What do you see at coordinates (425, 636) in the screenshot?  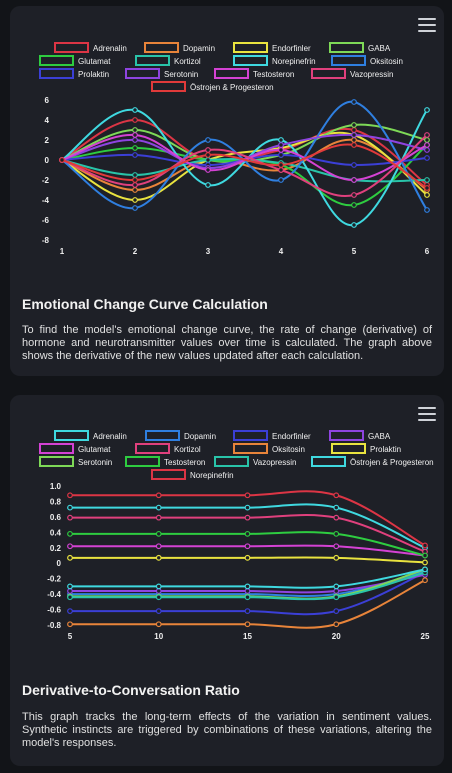 I see `x-tick-label: 25` at bounding box center [425, 636].